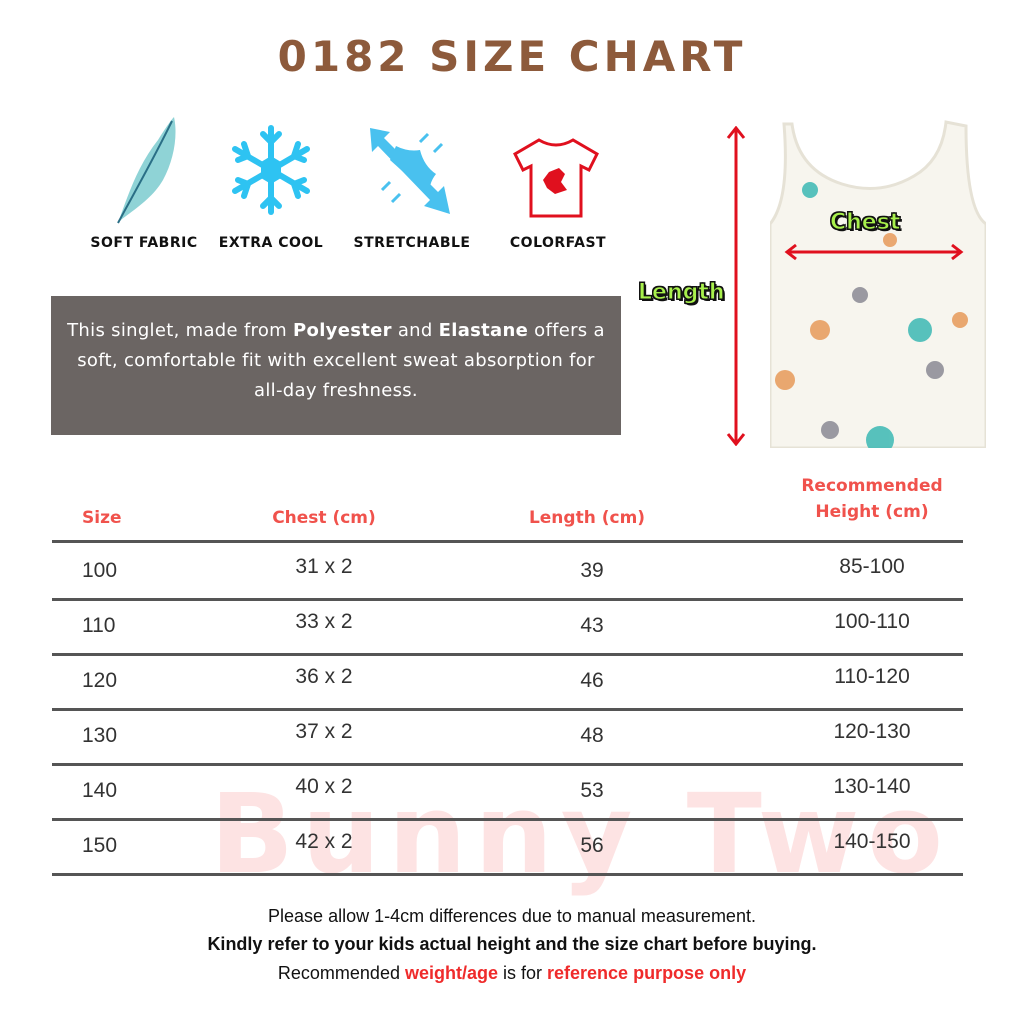 This screenshot has height=1024, width=1024. I want to click on cell-length: 53, so click(592, 790).